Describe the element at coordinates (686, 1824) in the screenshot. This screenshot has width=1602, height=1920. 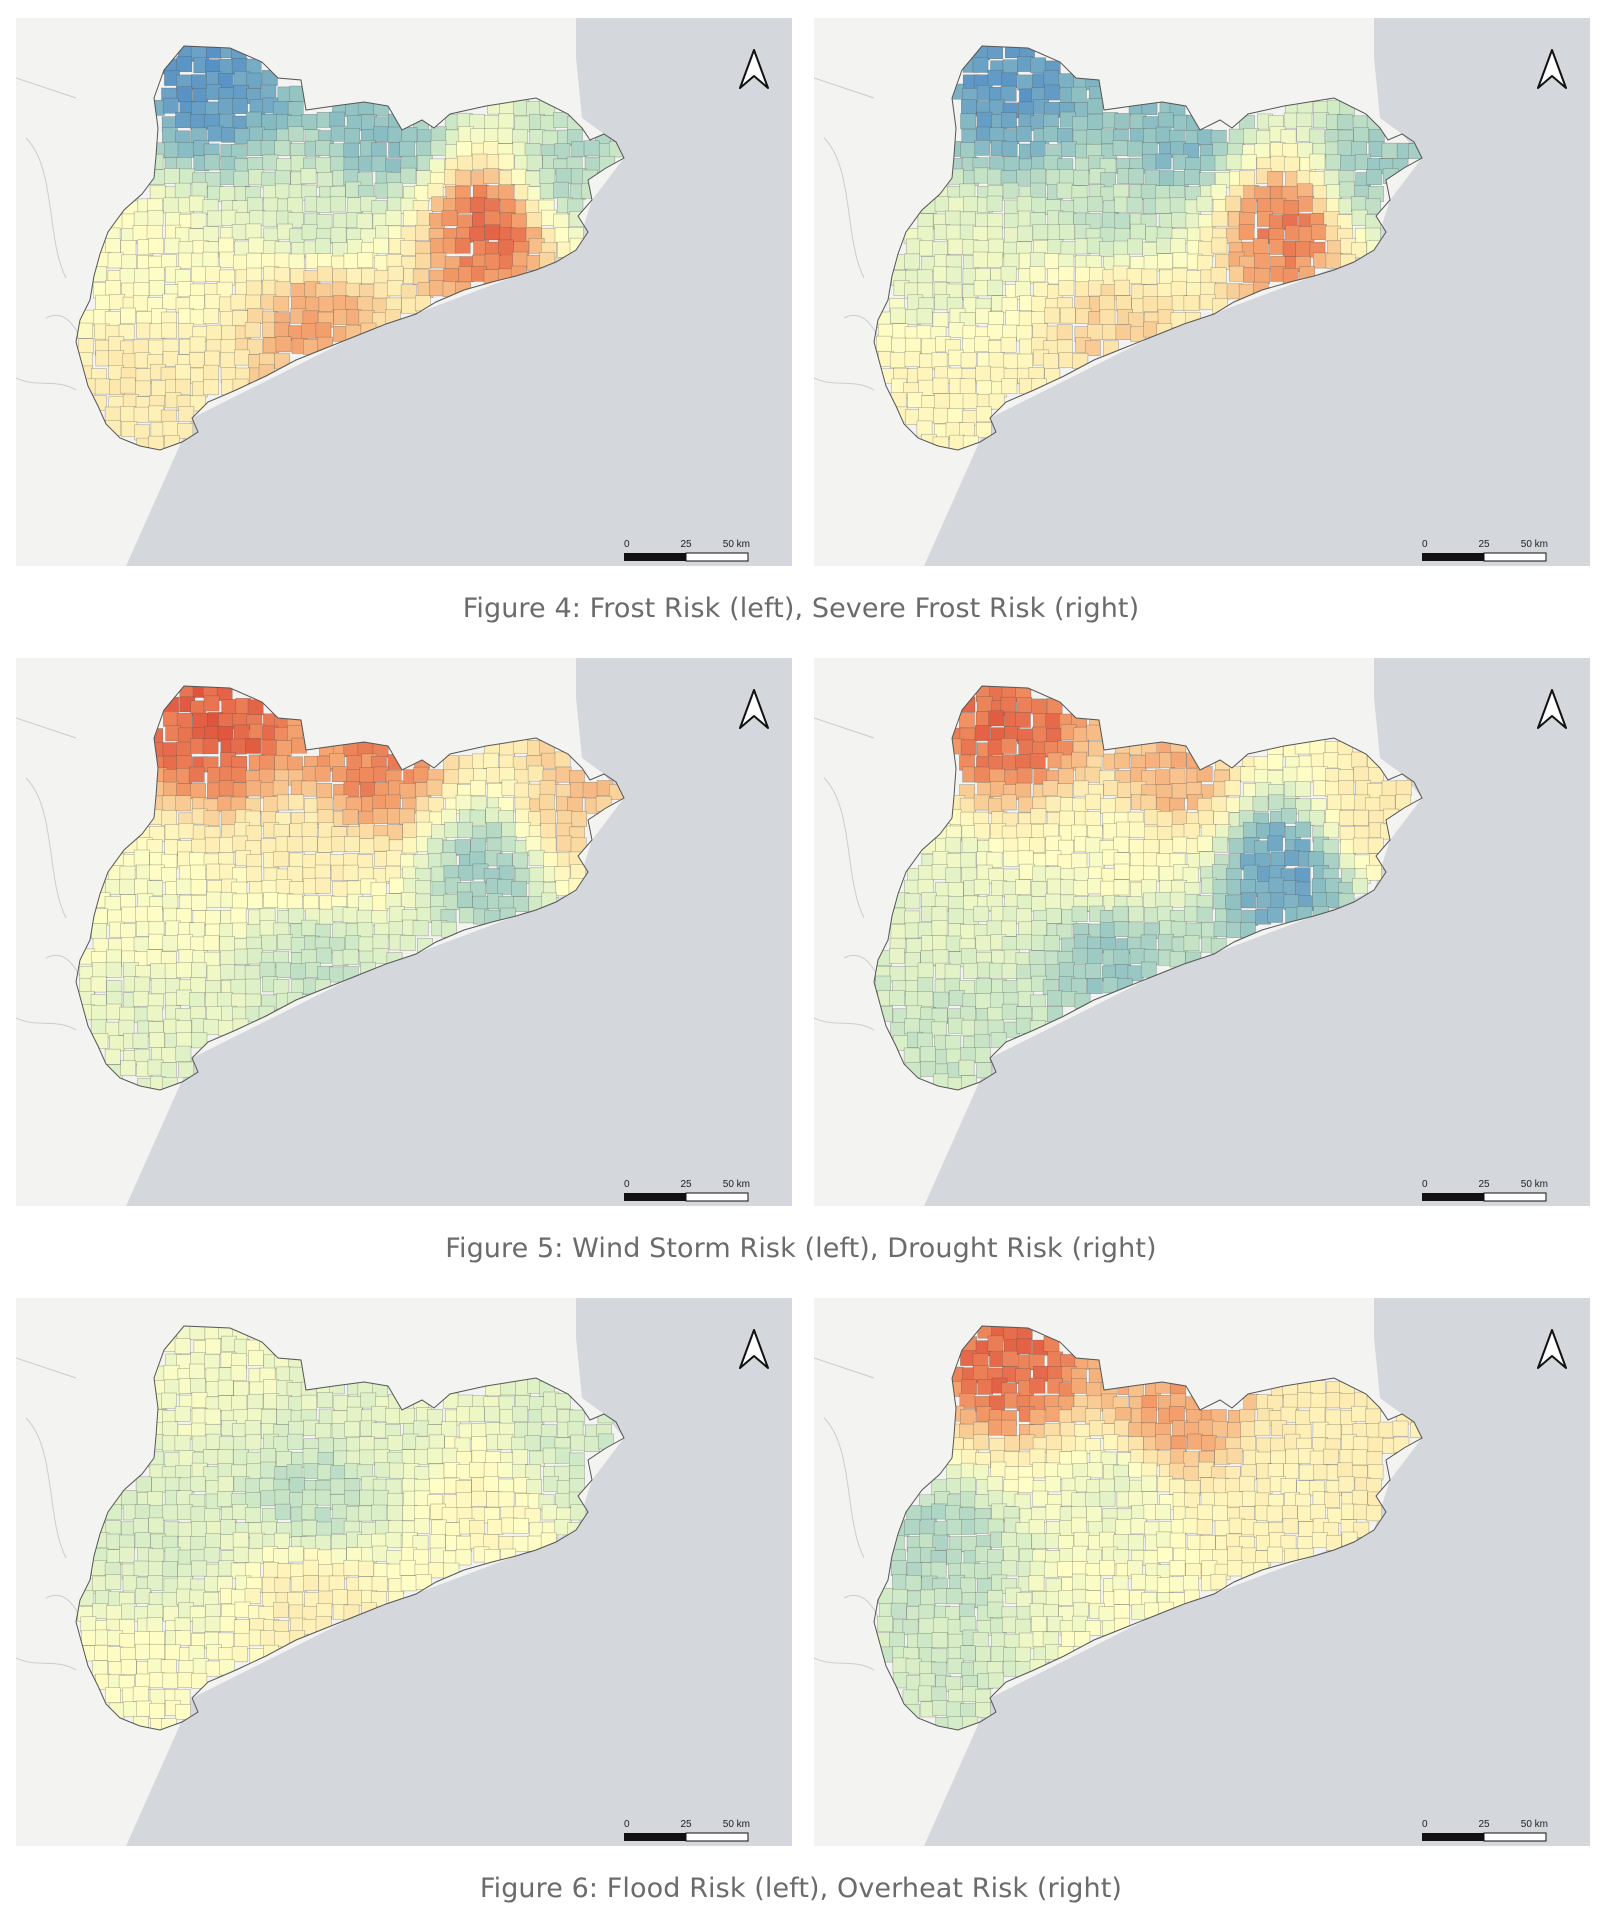
I see `scale-label-25: 25` at that location.